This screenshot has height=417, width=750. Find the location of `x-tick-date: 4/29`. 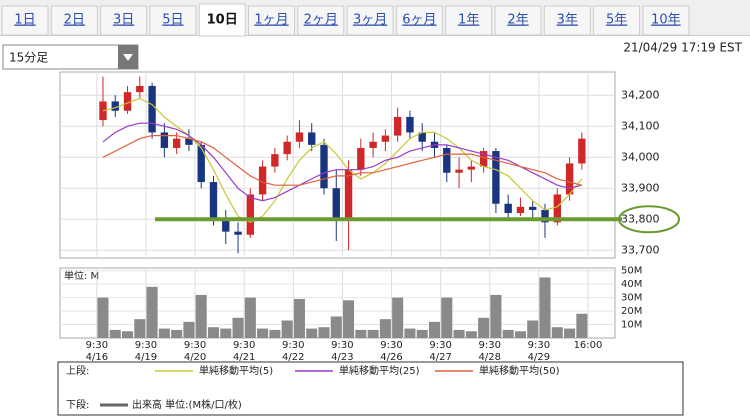

x-tick-date: 4/29 is located at coordinates (539, 357).